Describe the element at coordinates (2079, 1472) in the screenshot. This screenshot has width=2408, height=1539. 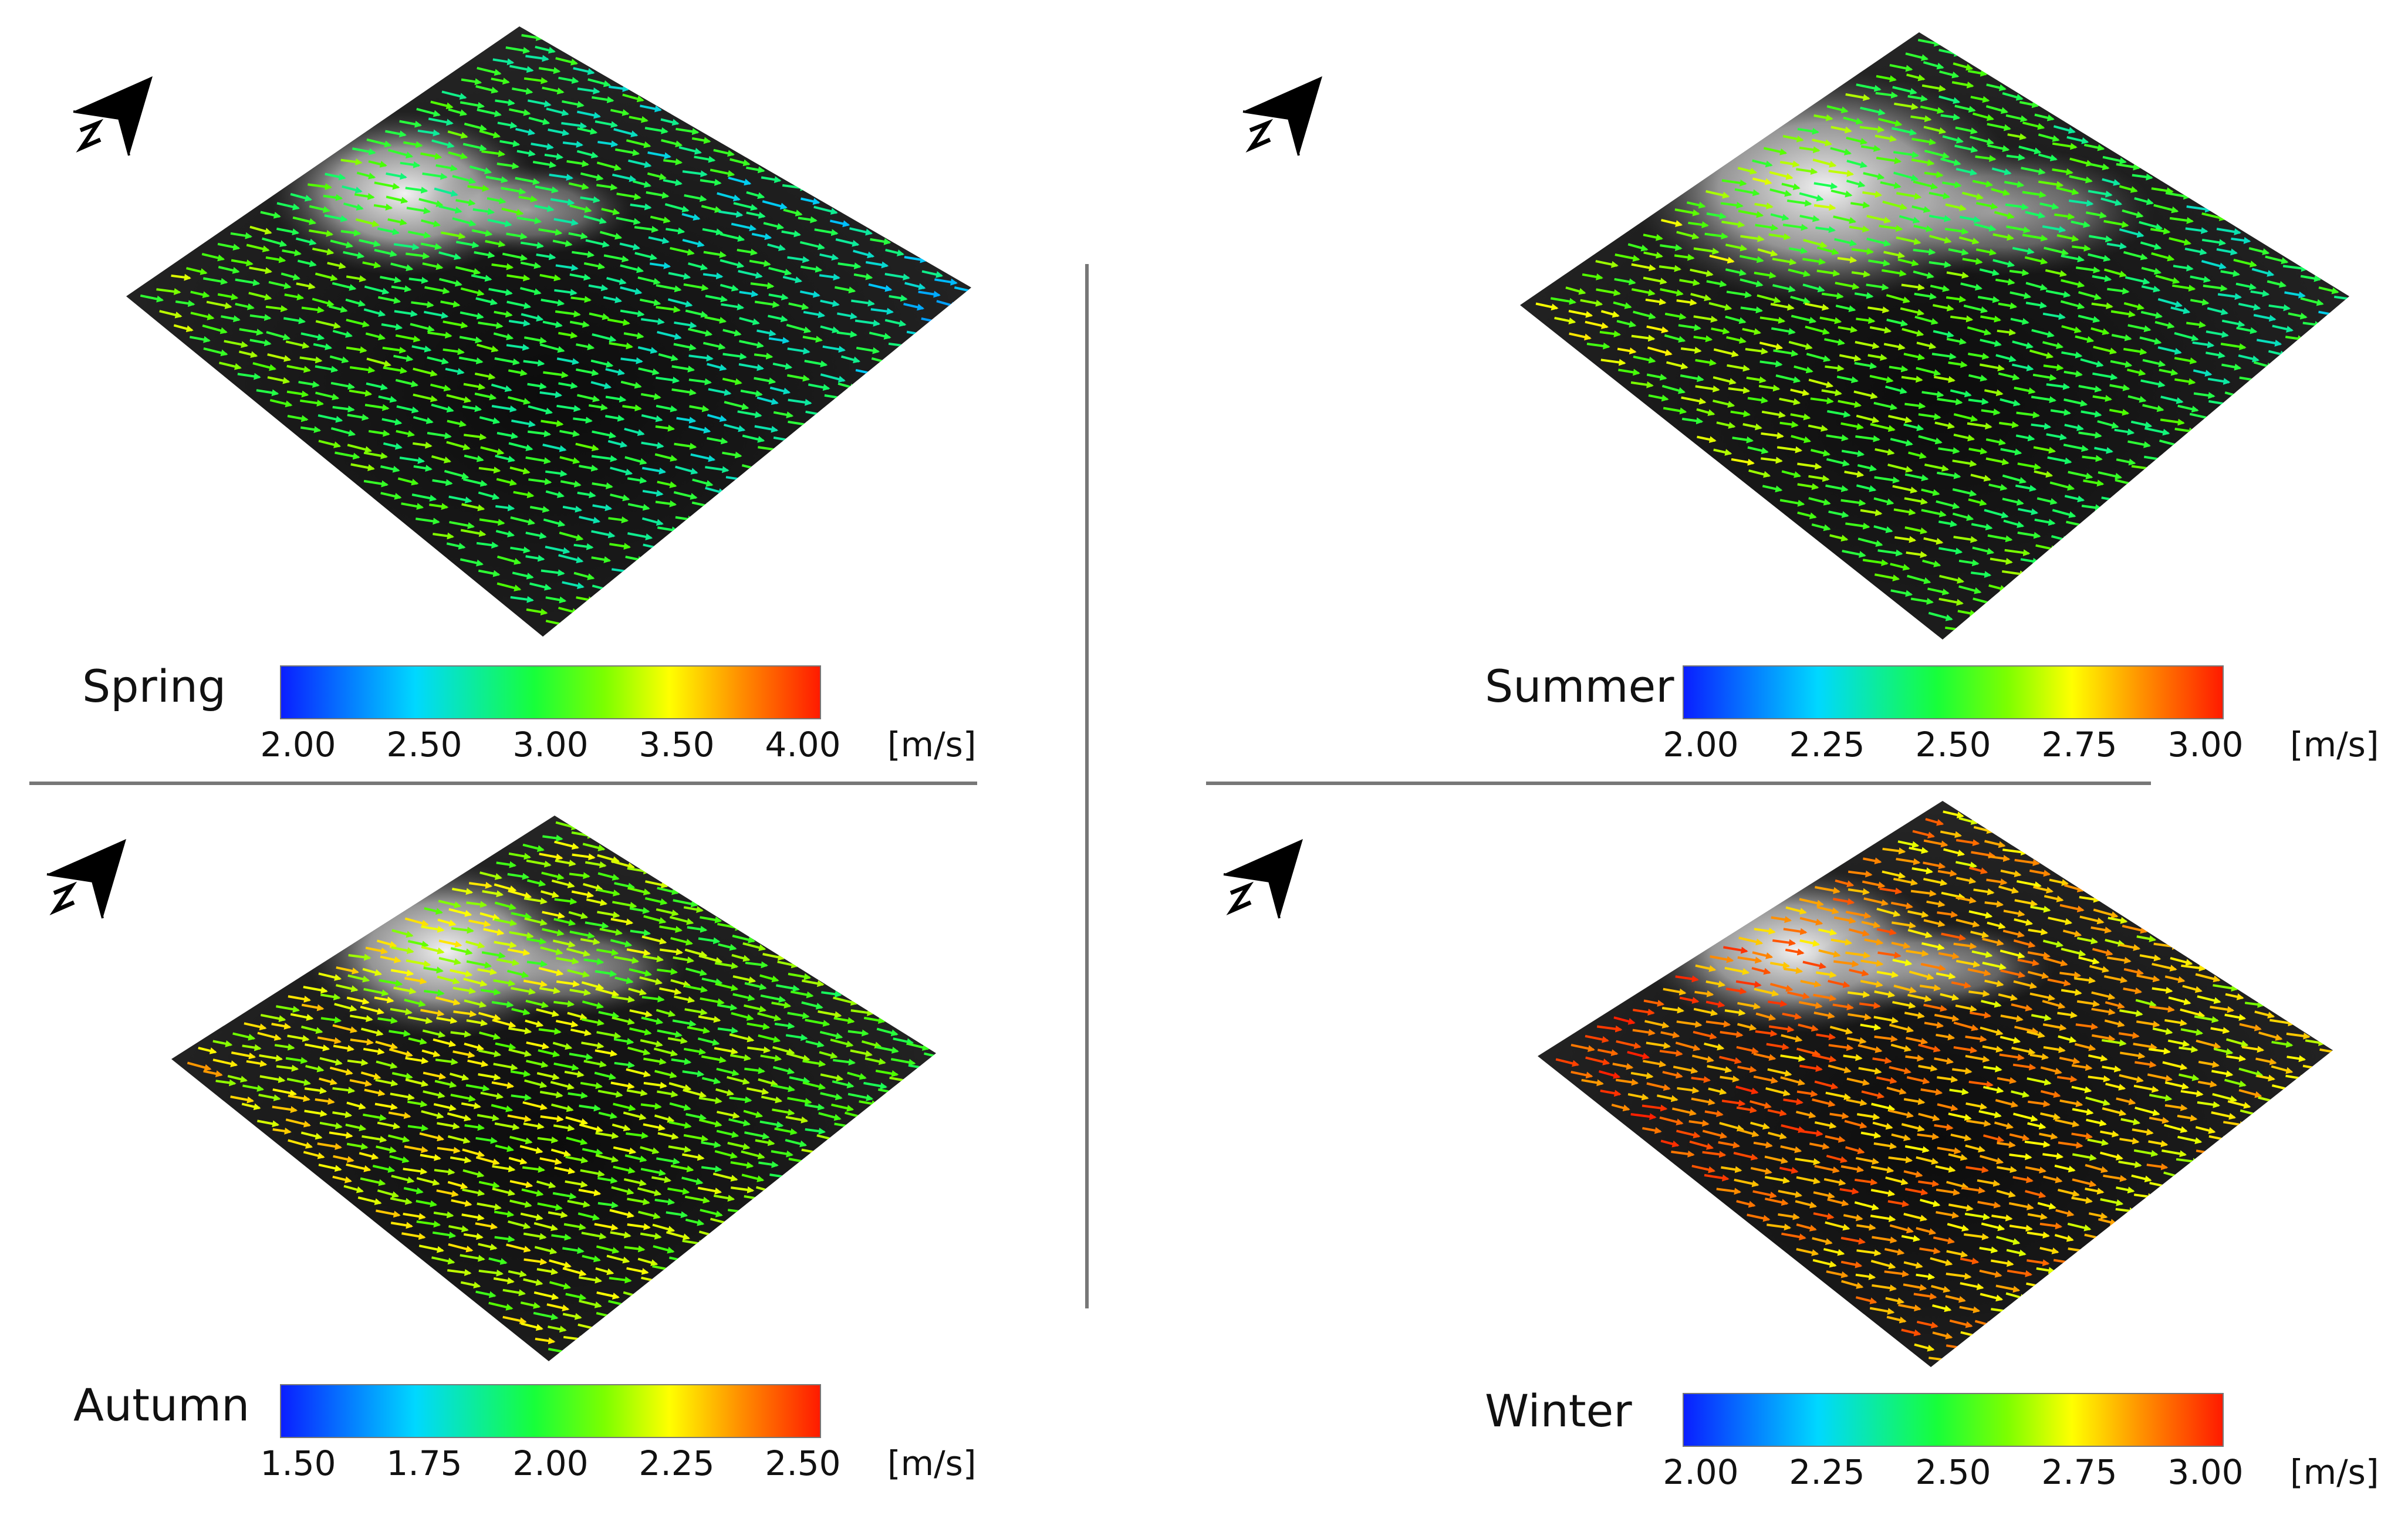
I see `colorbar-tick-label: 2.75` at that location.